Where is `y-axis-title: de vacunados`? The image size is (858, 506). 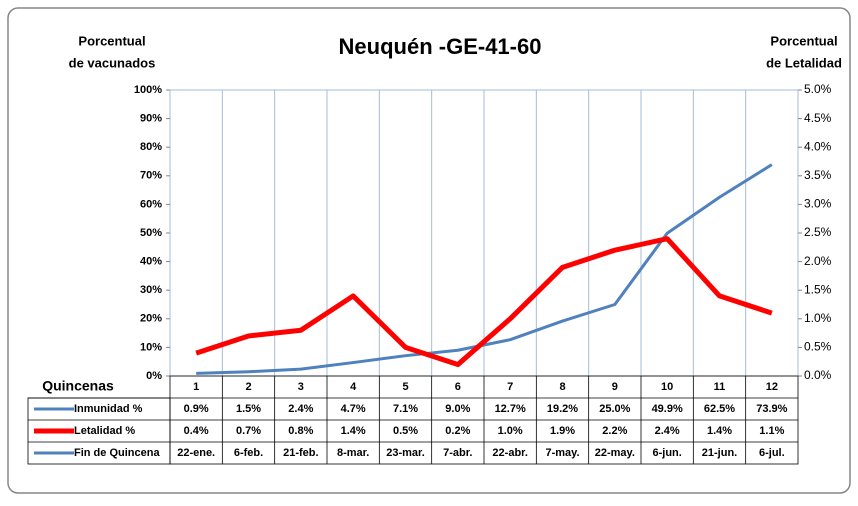 y-axis-title: de vacunados is located at coordinates (112, 62).